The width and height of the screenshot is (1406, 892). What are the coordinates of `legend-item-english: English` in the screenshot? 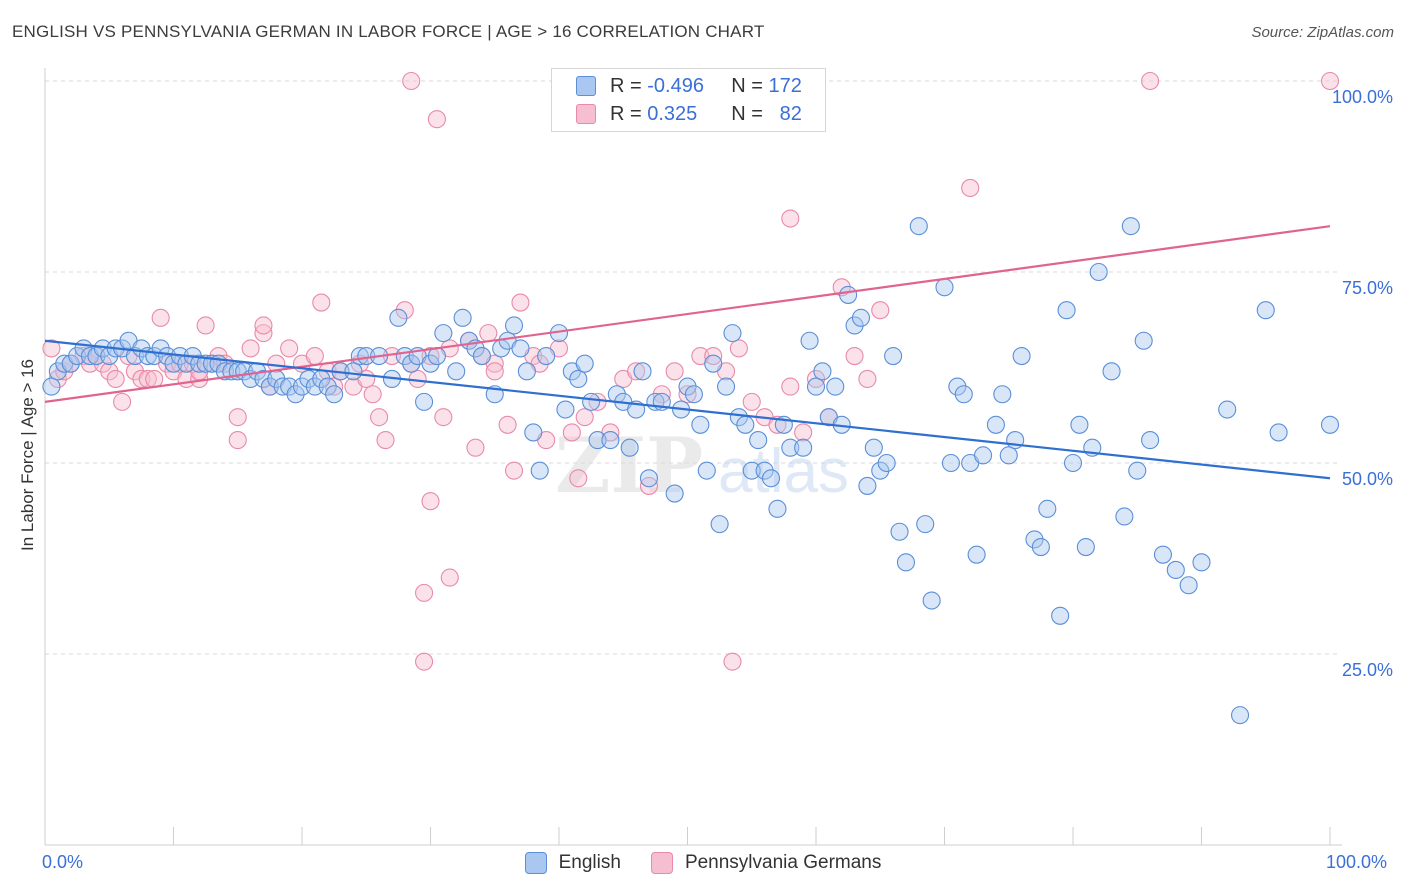 It's located at (572, 863).